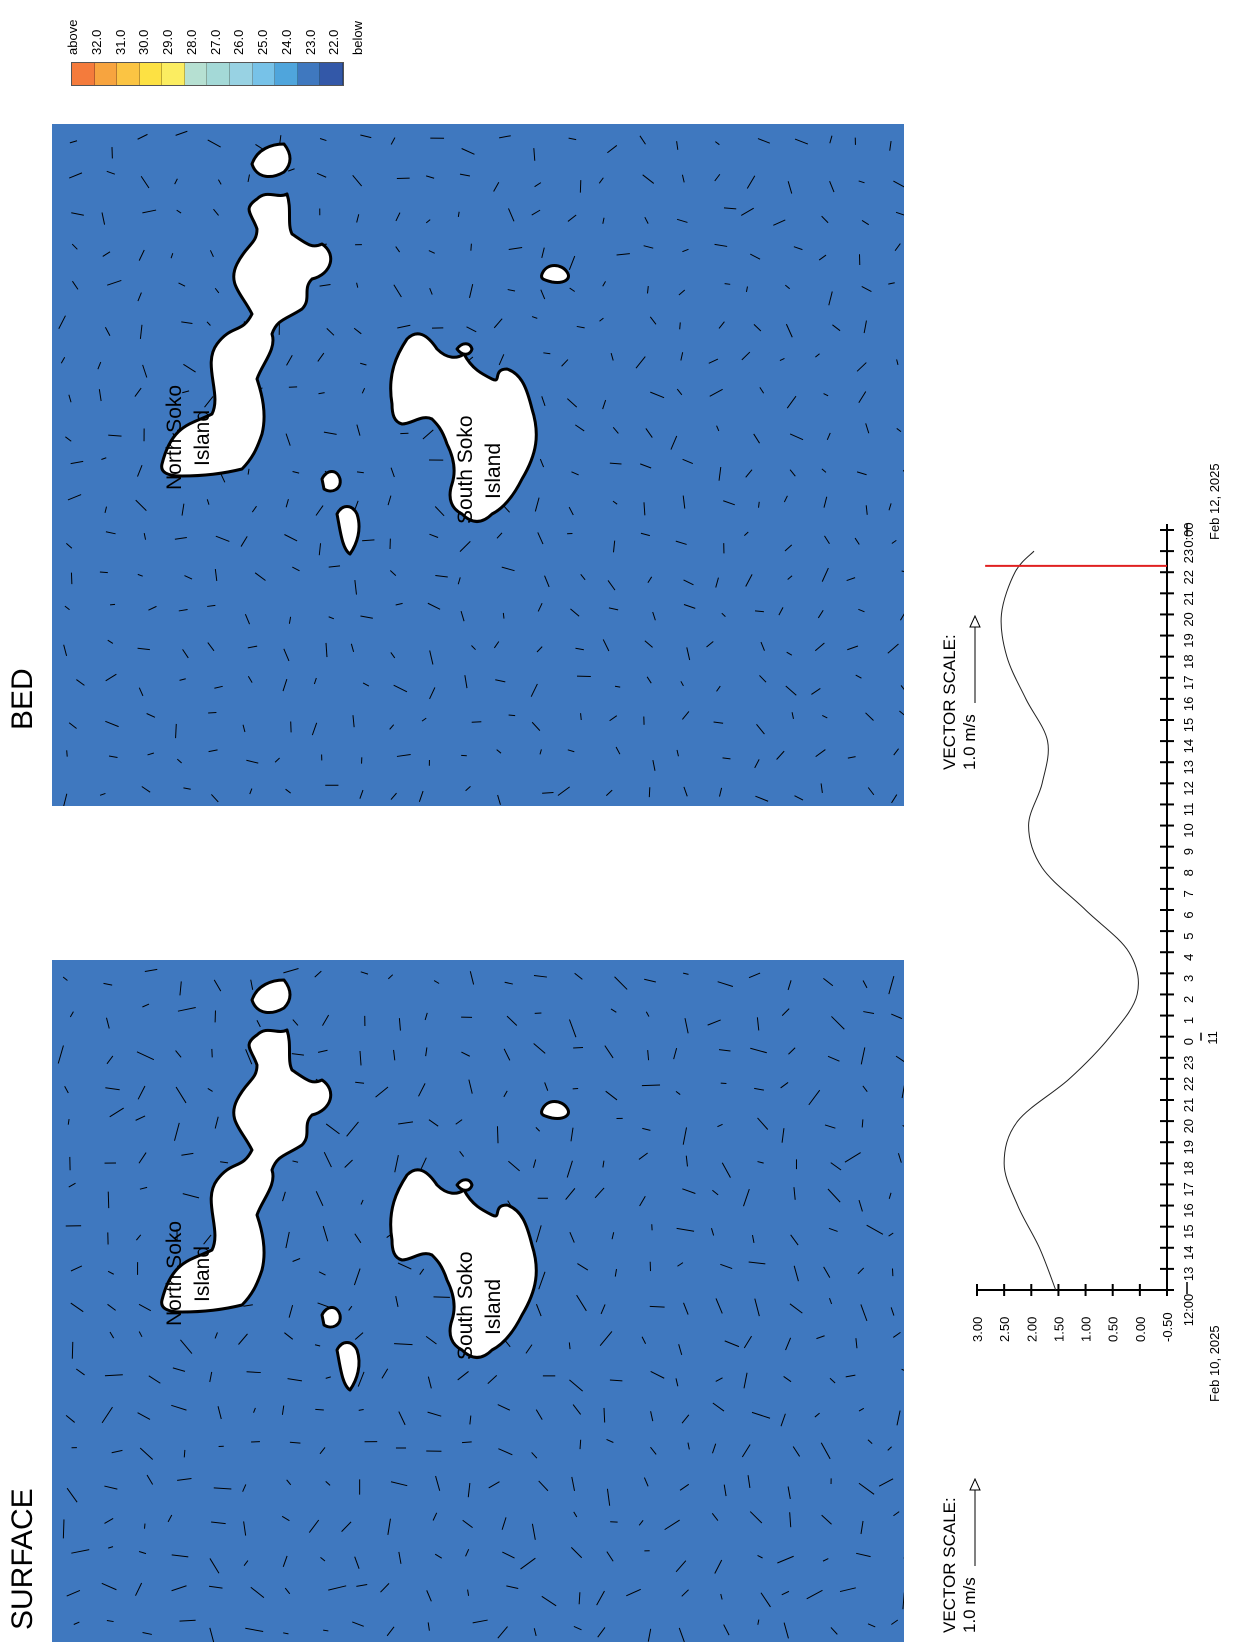 The width and height of the screenshot is (1247, 1647). What do you see at coordinates (1086, 1329) in the screenshot?
I see `value-tick-label: 1.00` at bounding box center [1086, 1329].